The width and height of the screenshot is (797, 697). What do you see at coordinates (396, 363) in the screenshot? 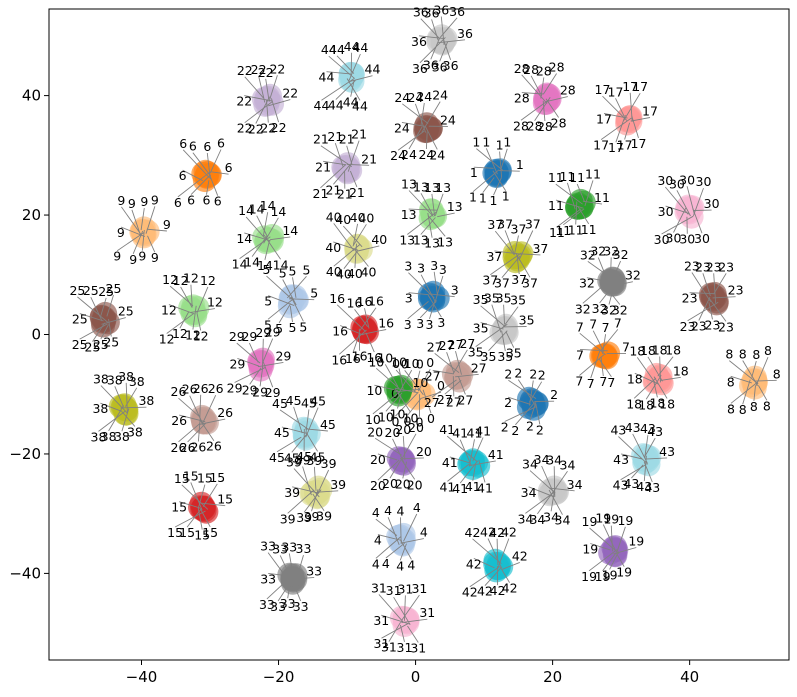
I see `point-label: 0` at bounding box center [396, 363].